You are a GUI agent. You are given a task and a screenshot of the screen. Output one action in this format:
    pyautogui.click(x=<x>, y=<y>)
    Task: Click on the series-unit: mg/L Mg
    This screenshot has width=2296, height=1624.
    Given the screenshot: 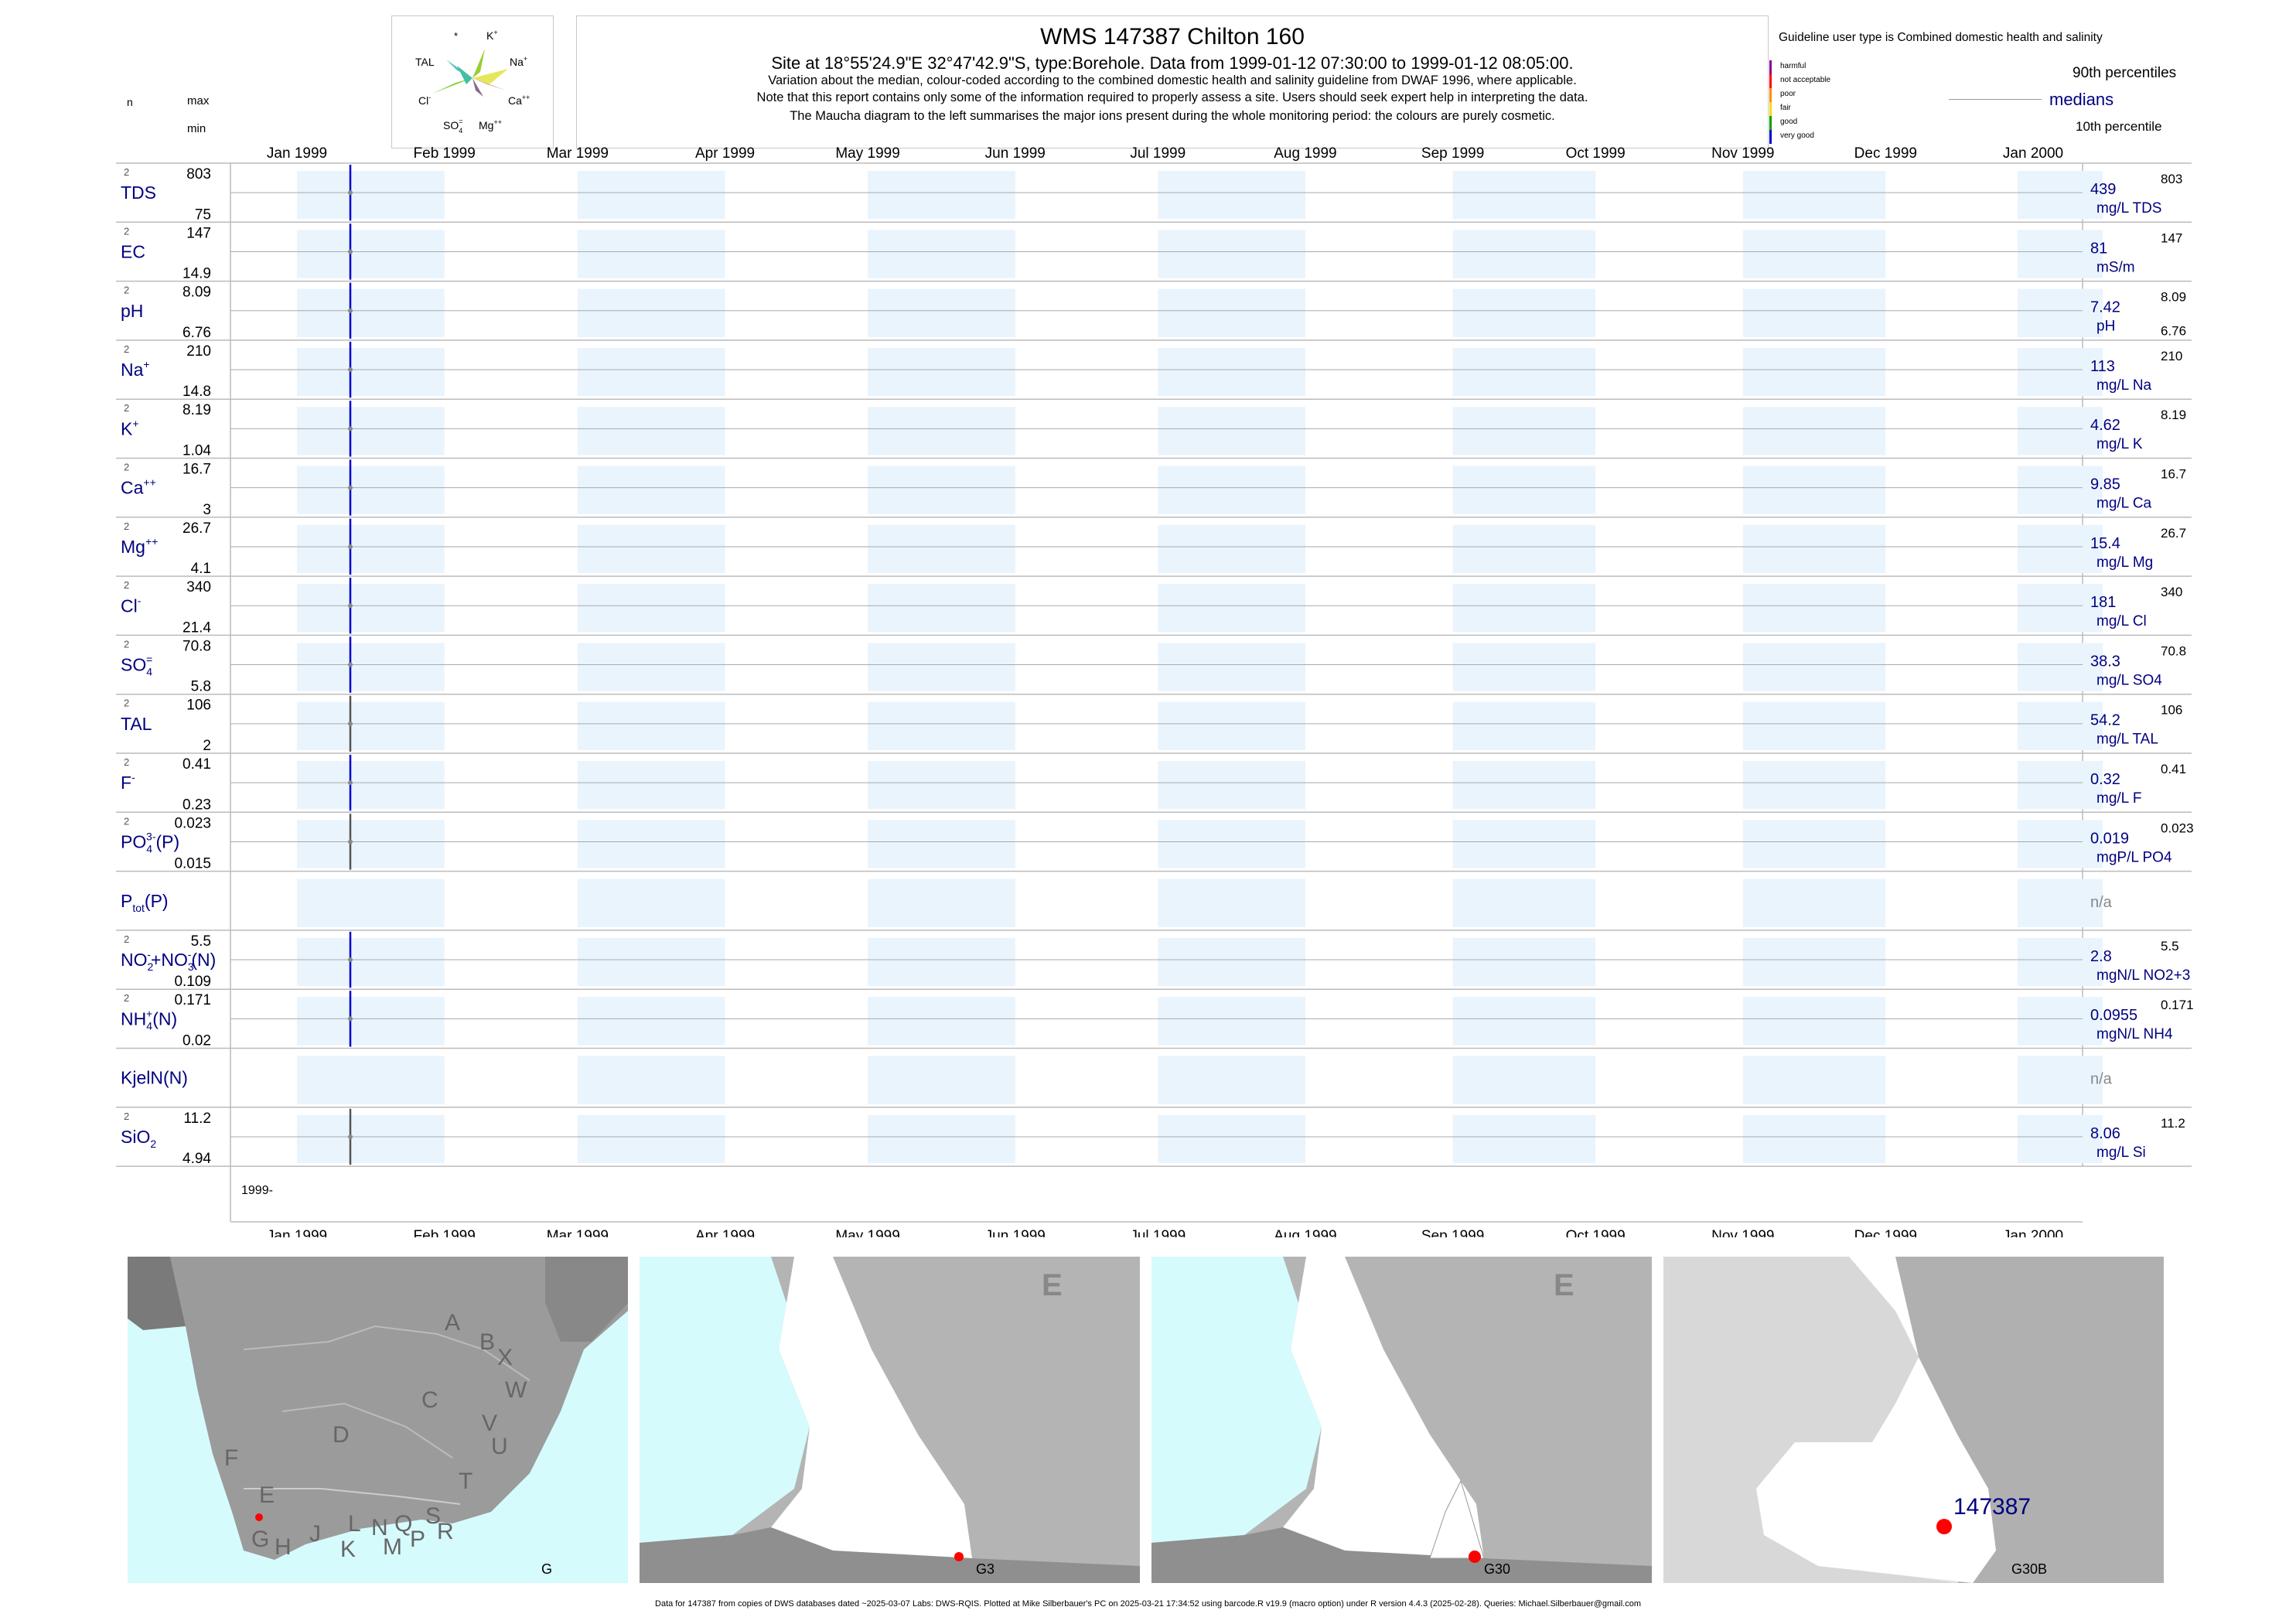 What is the action you would take?
    pyautogui.click(x=2124, y=562)
    